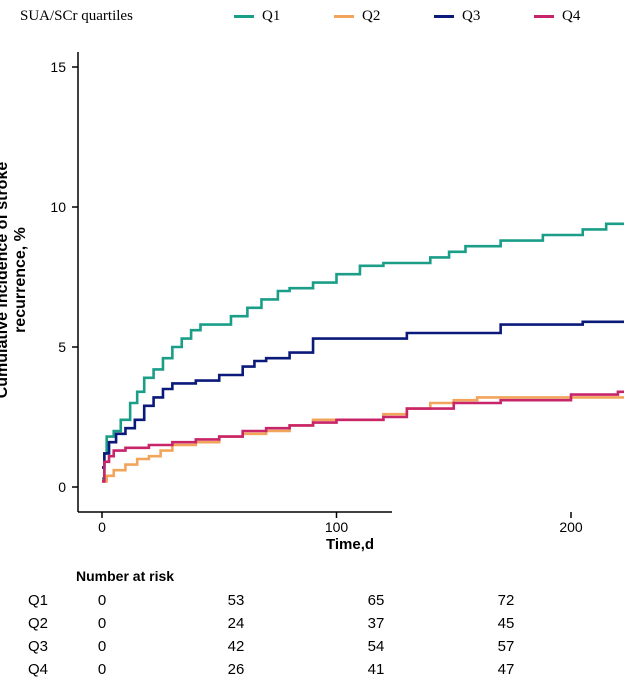 This screenshot has width=624, height=690. What do you see at coordinates (506, 623) in the screenshot?
I see `risk-value: 45` at bounding box center [506, 623].